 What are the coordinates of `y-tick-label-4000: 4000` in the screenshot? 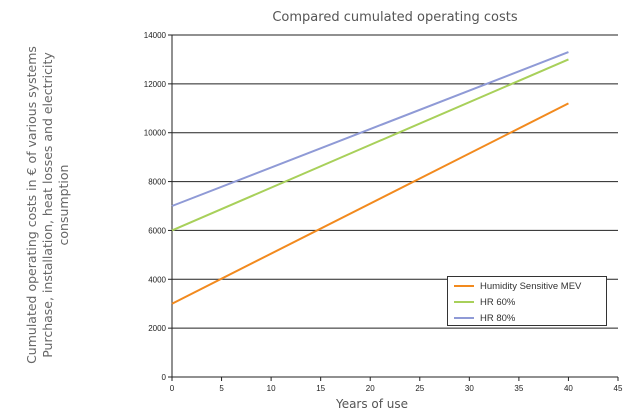 It's located at (157, 279).